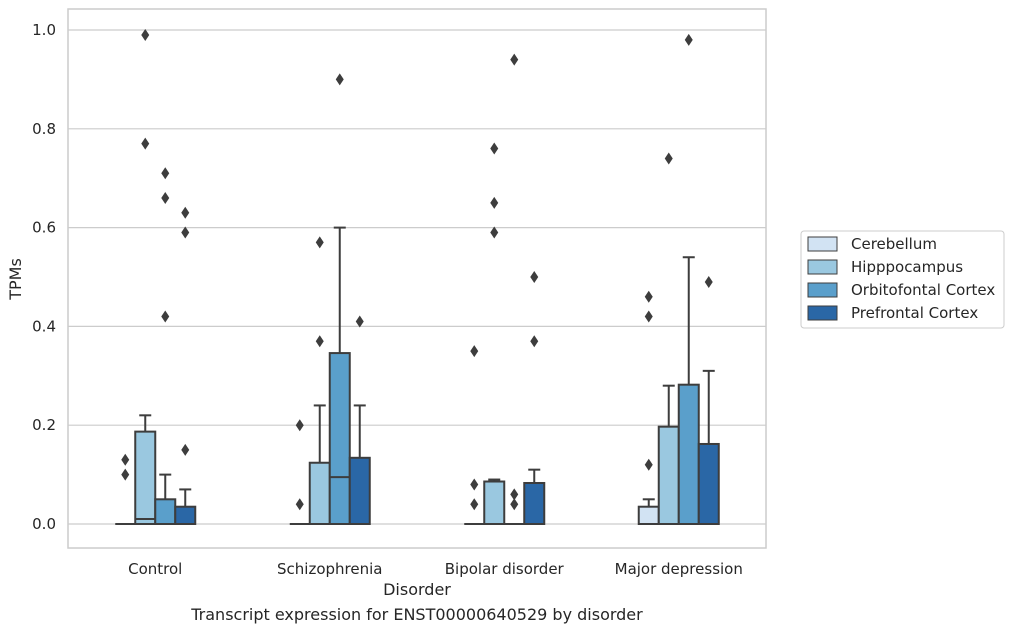  What do you see at coordinates (417, 589) in the screenshot?
I see `x-axis-label: Disorder` at bounding box center [417, 589].